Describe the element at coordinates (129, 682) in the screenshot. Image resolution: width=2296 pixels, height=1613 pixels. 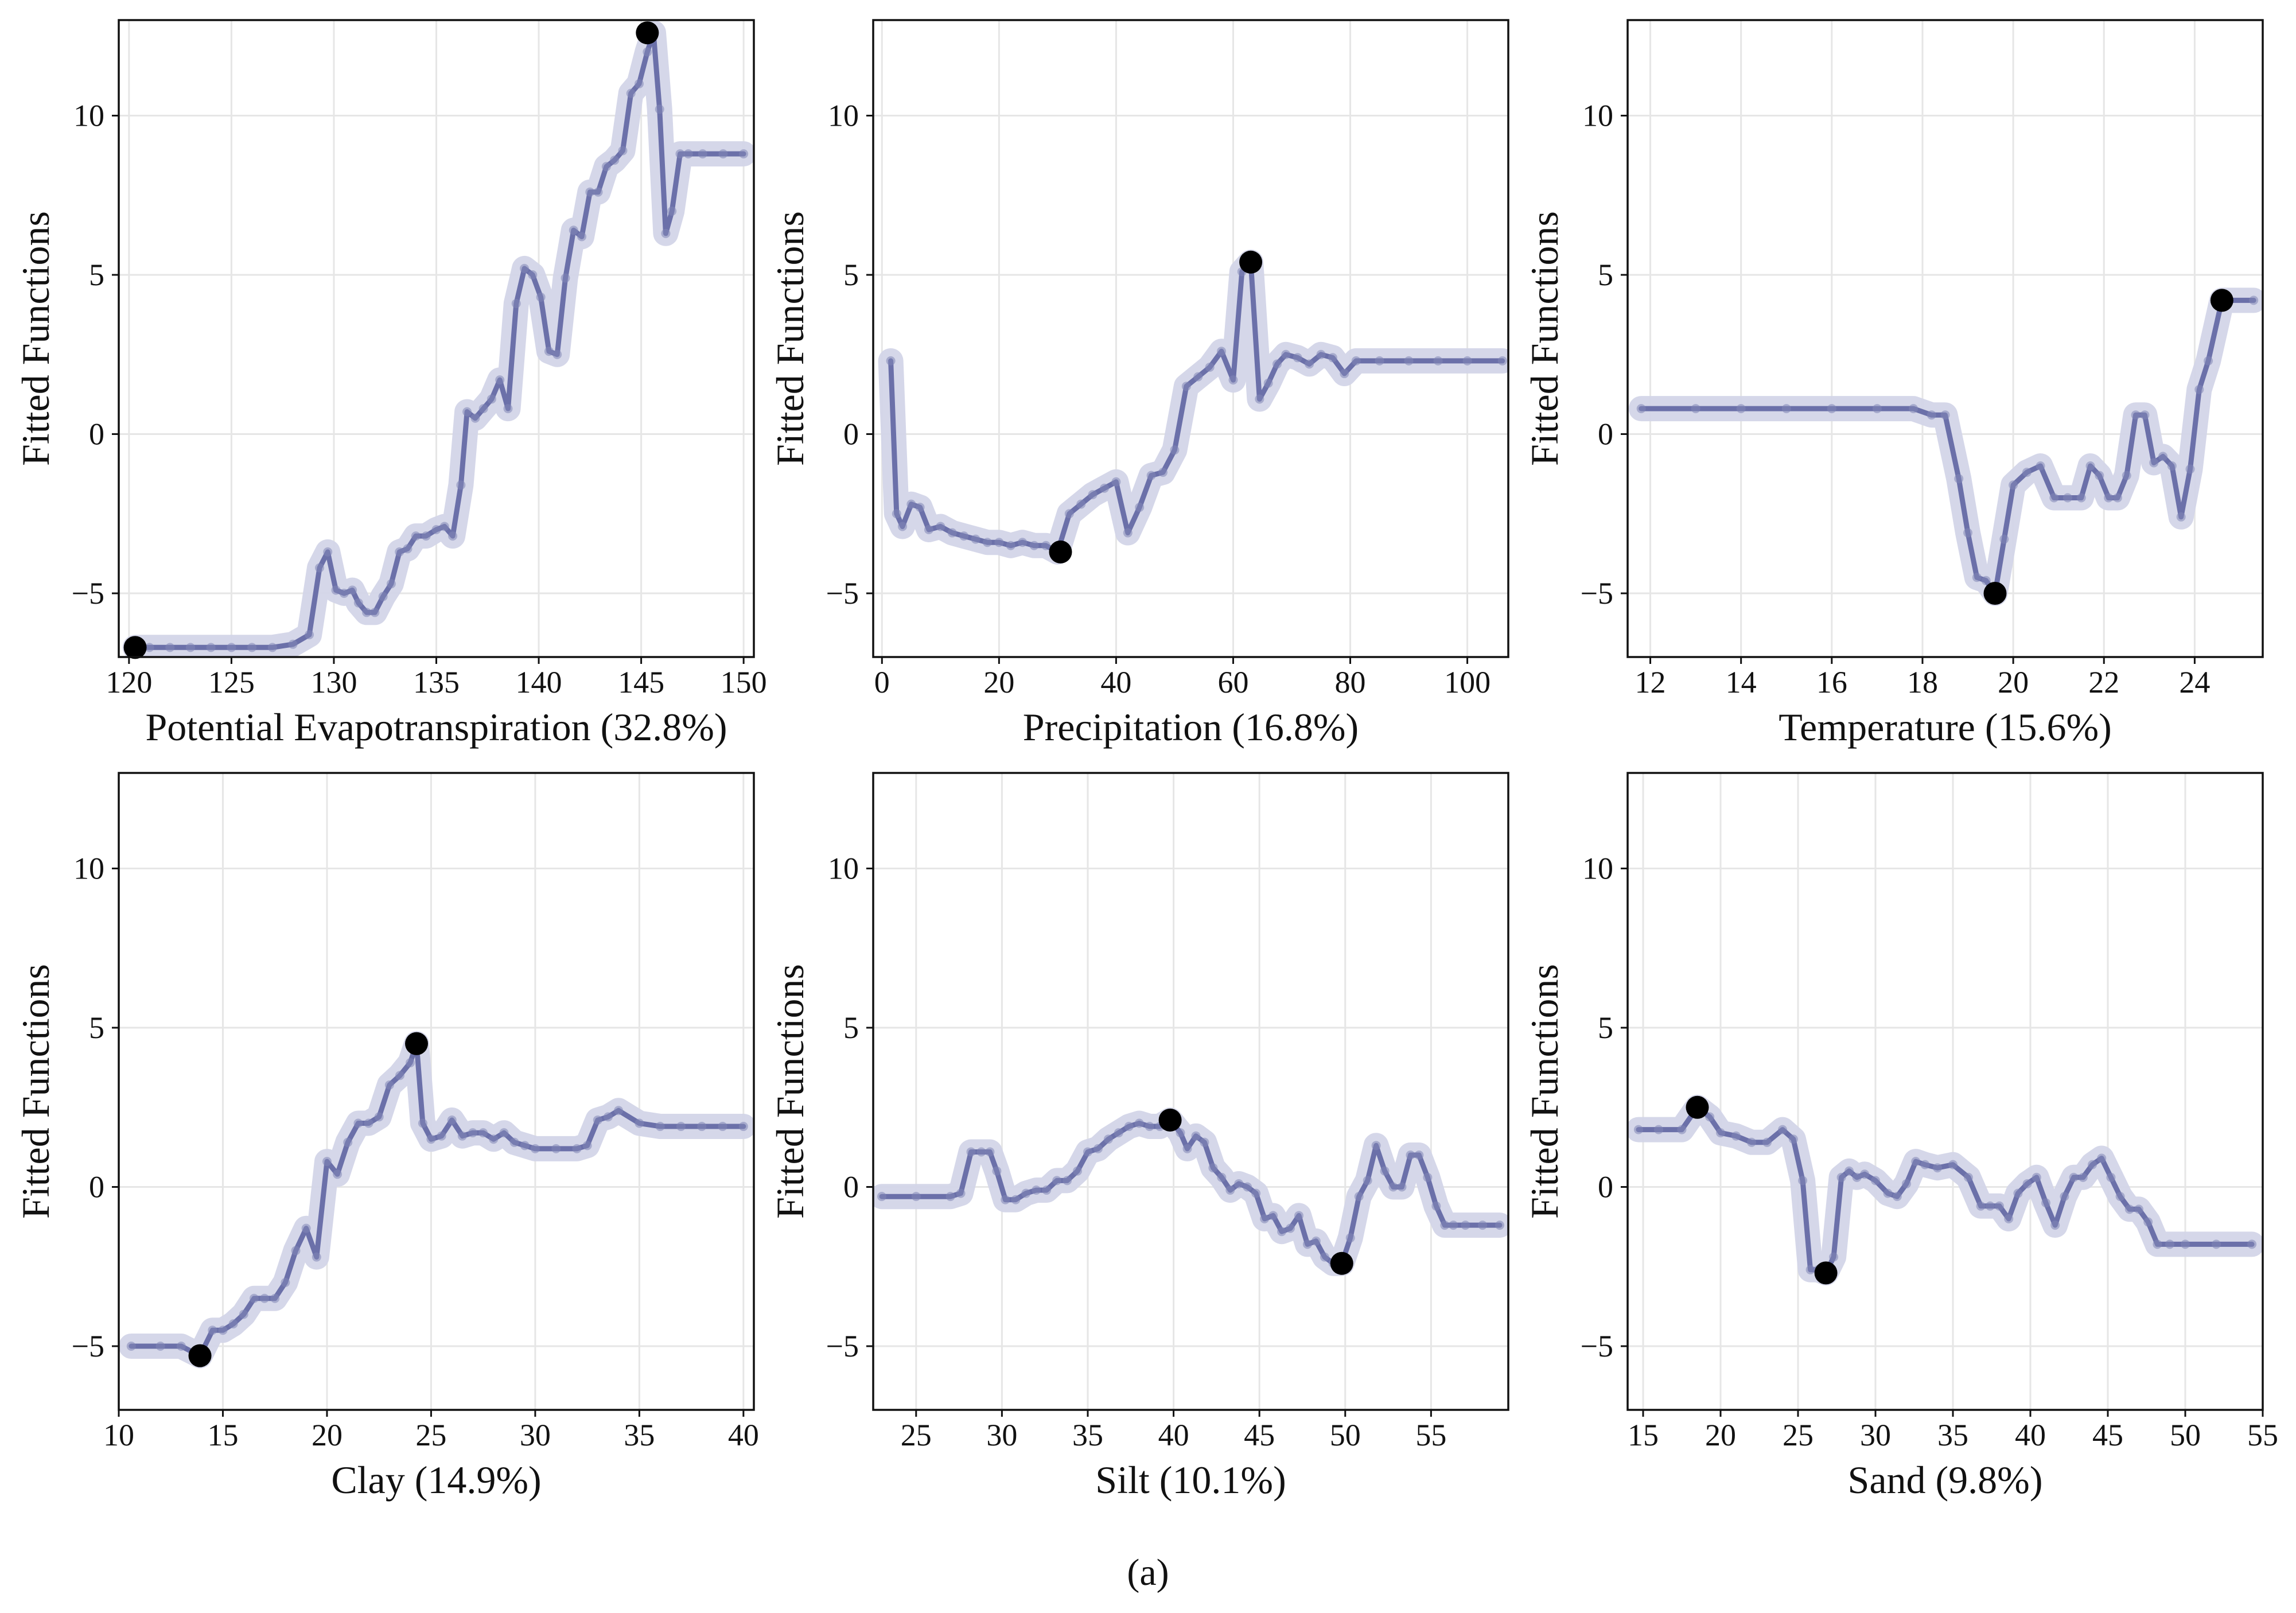
I see `x-tick-label: 120` at that location.